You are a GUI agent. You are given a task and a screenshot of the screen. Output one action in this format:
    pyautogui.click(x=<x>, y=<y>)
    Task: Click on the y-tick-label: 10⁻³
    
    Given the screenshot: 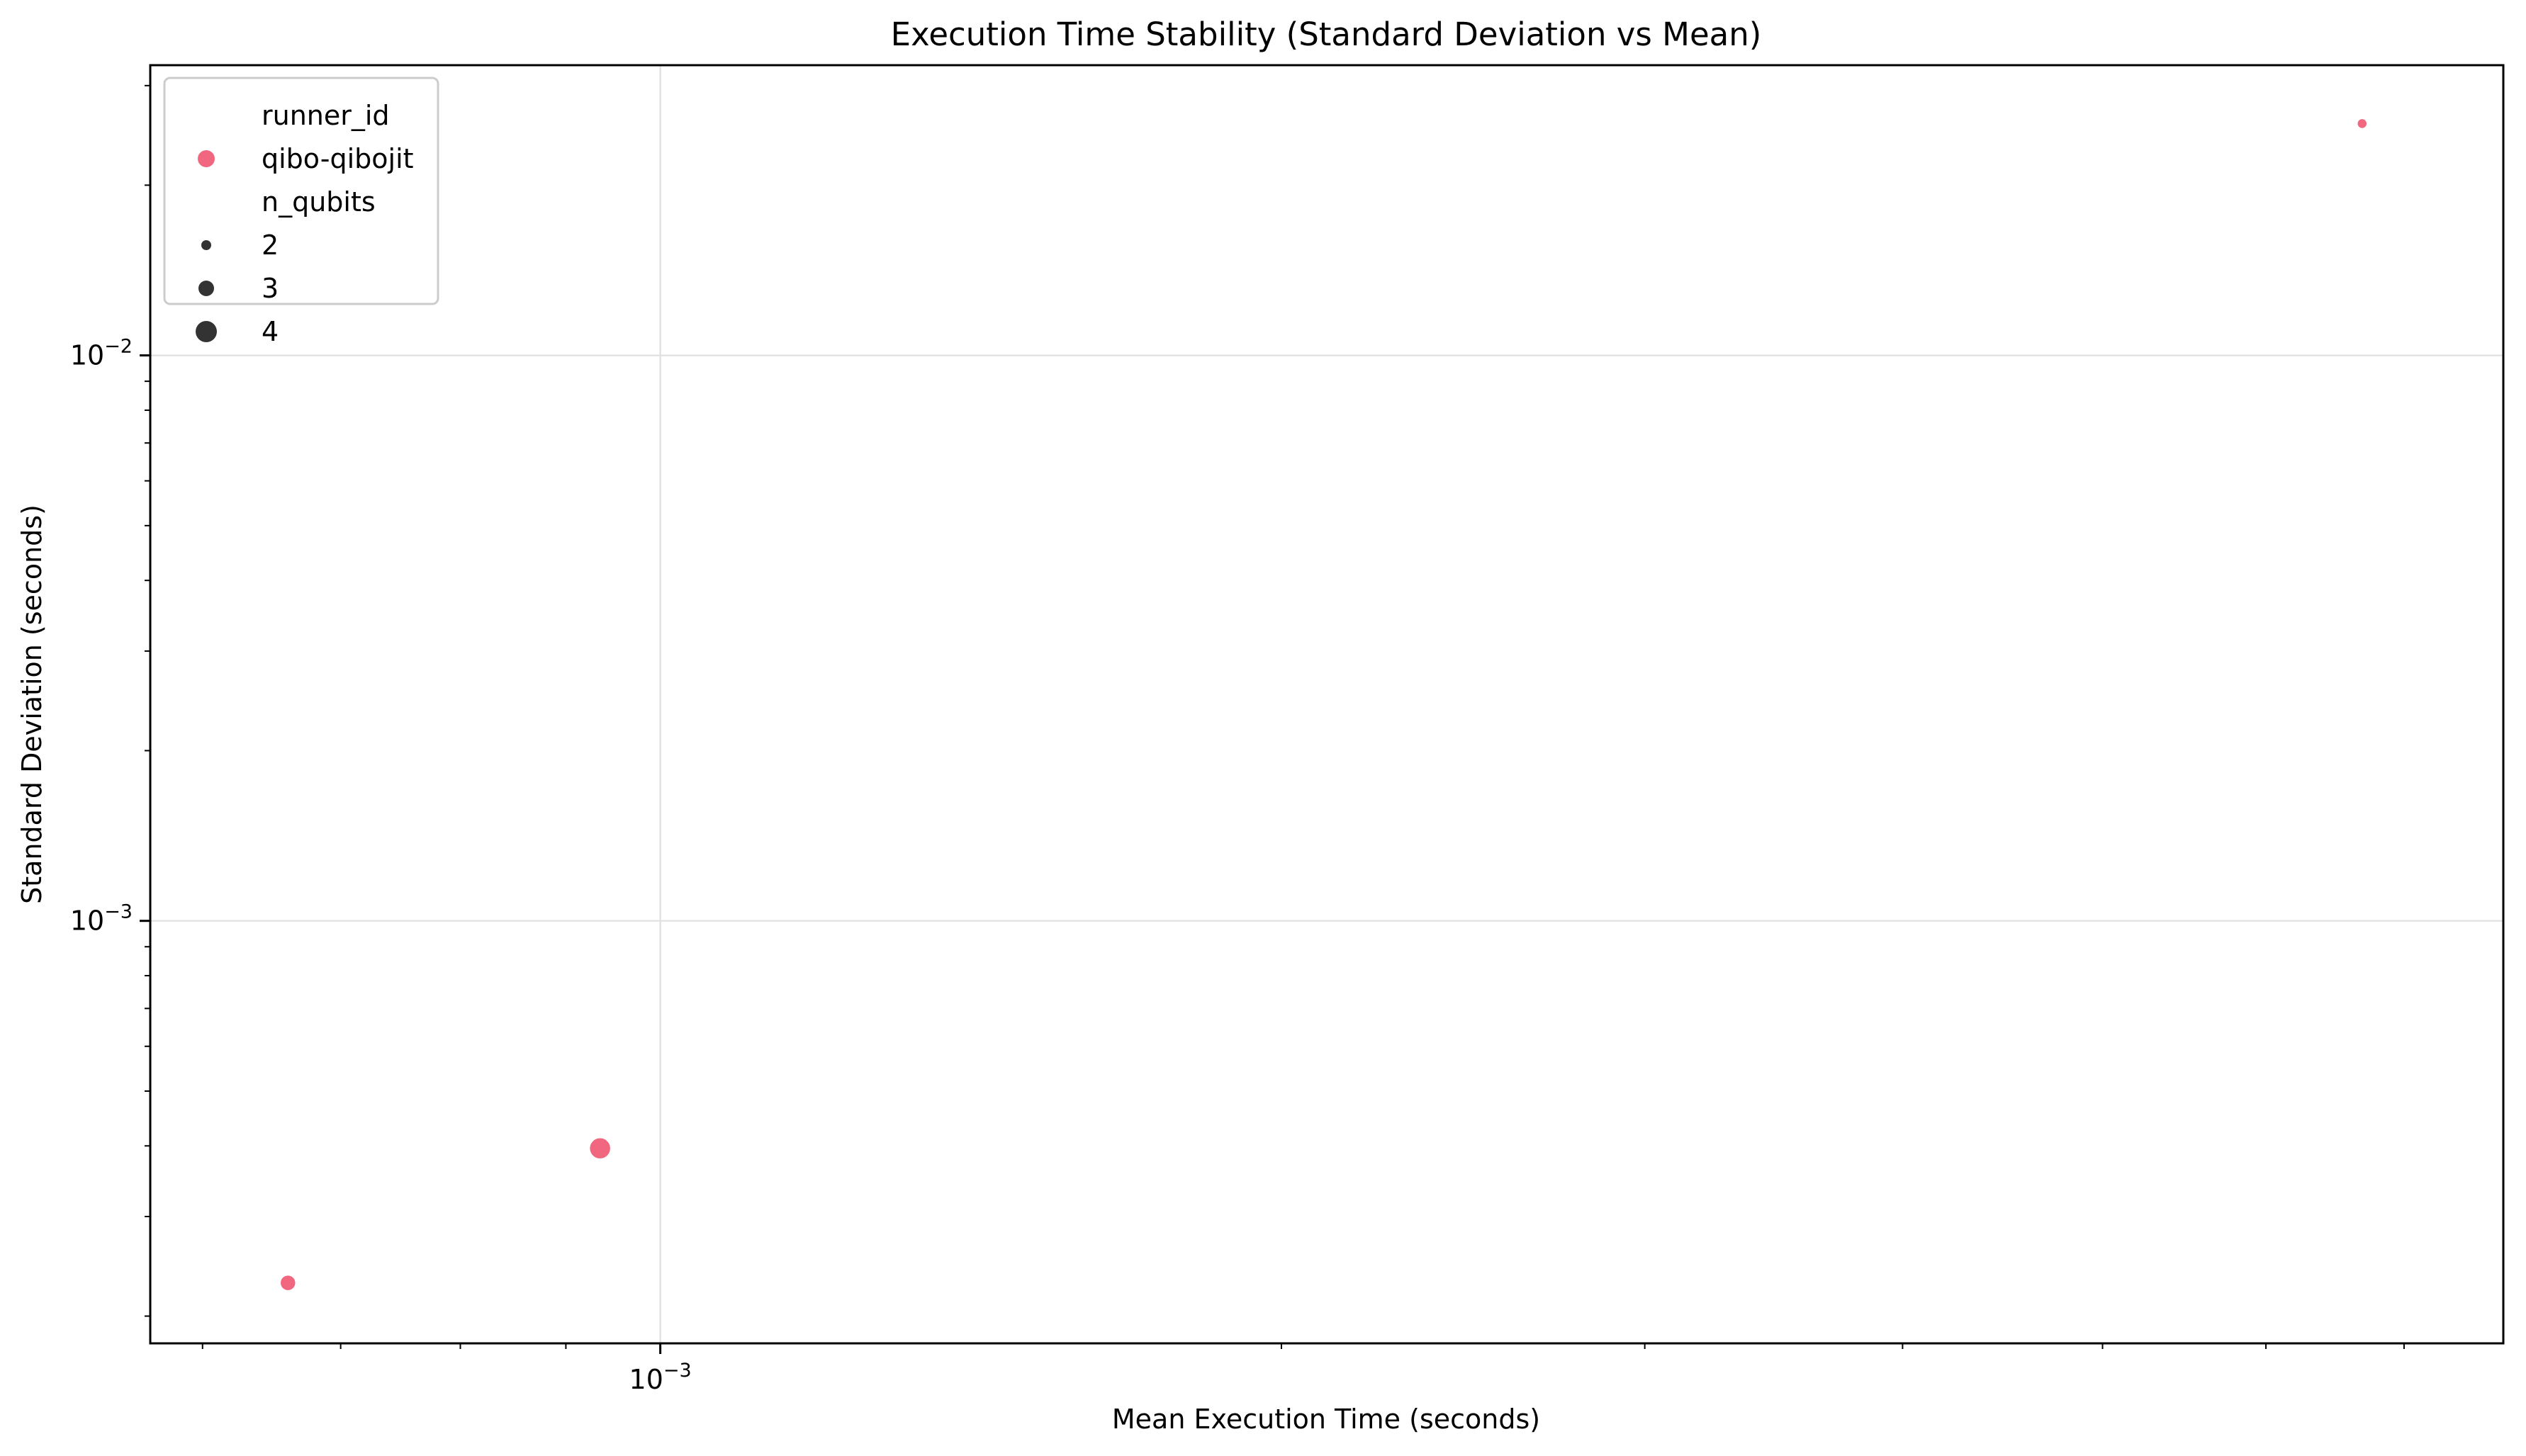 What is the action you would take?
    pyautogui.click(x=101, y=919)
    